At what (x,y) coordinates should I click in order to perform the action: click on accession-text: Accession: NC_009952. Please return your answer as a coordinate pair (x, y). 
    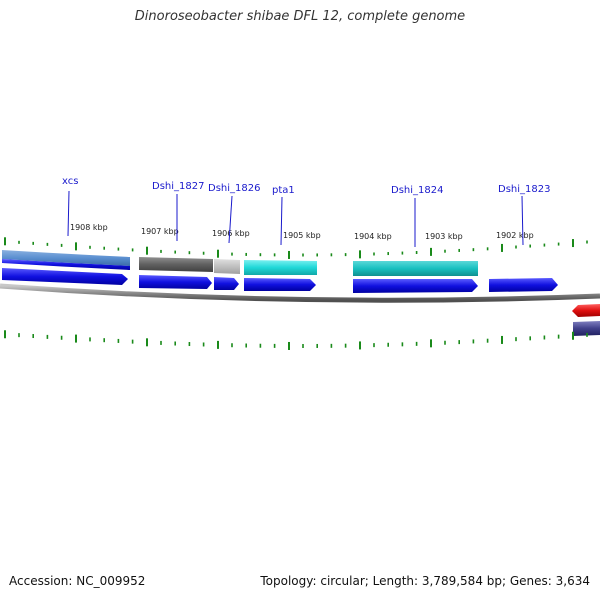
    Looking at the image, I should click on (77, 581).